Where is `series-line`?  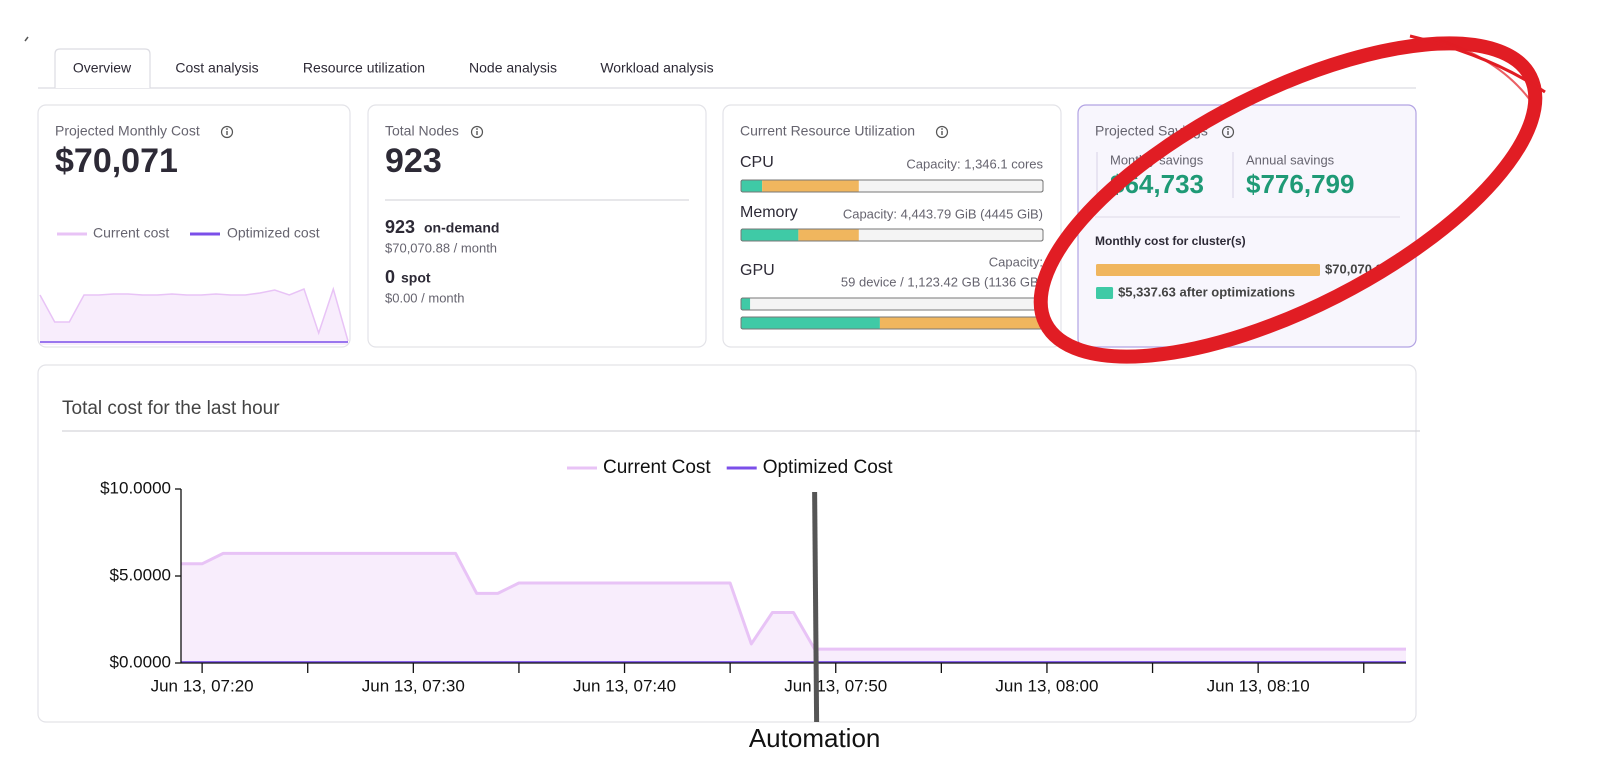
series-line is located at coordinates (793, 601).